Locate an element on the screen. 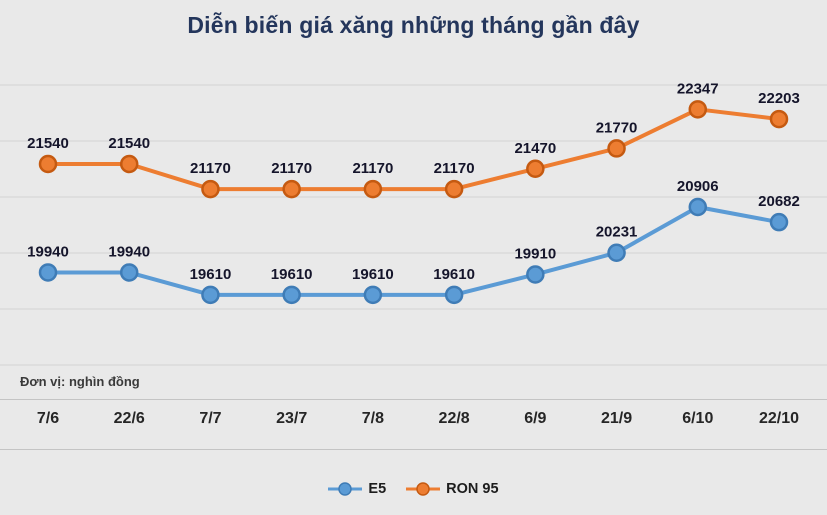  x-axis-label: 21/9 is located at coordinates (616, 418).